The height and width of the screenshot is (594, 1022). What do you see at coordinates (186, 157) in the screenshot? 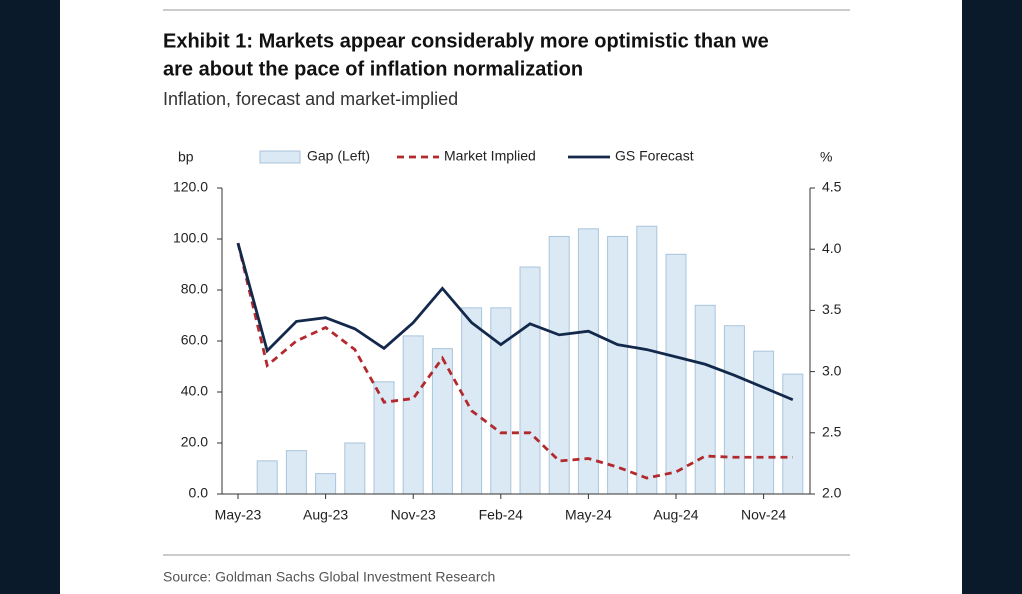
I see `y-axis-label: bp` at bounding box center [186, 157].